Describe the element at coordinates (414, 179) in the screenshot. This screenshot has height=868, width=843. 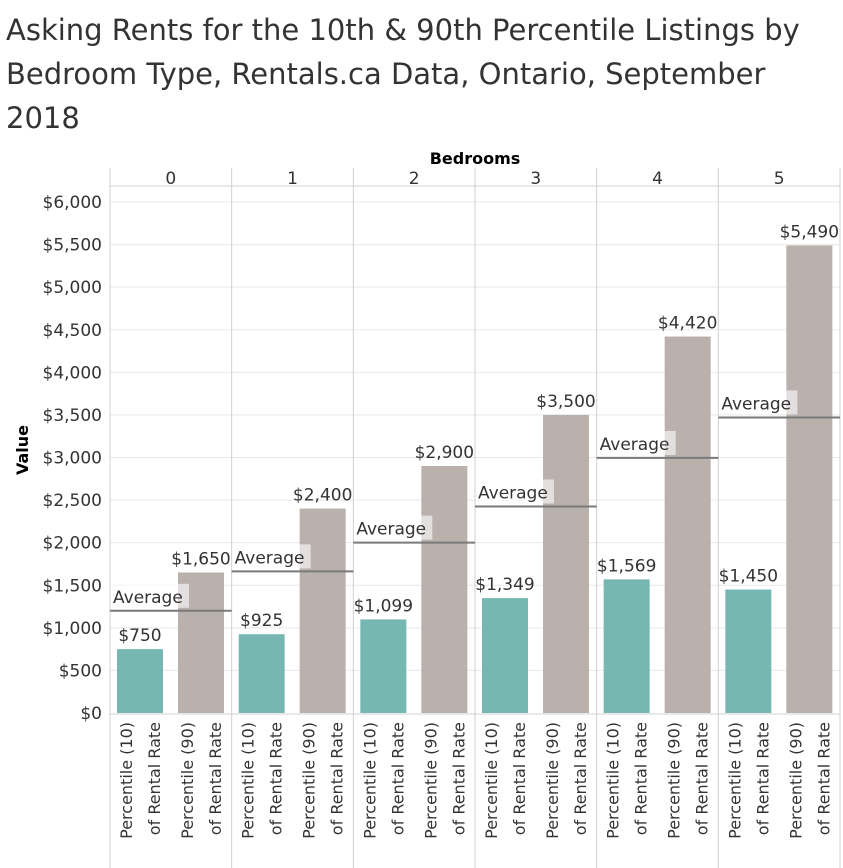
I see `bedroom-header-label: 2` at that location.